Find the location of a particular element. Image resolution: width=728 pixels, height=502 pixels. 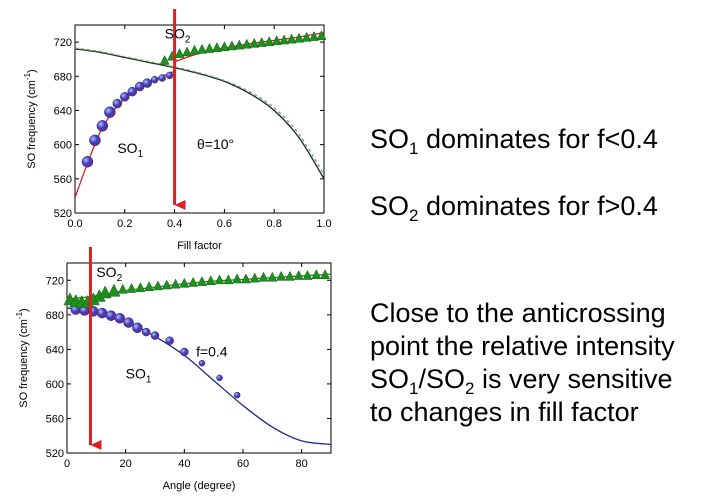

x-tick-label: 0.2 is located at coordinates (124, 224).